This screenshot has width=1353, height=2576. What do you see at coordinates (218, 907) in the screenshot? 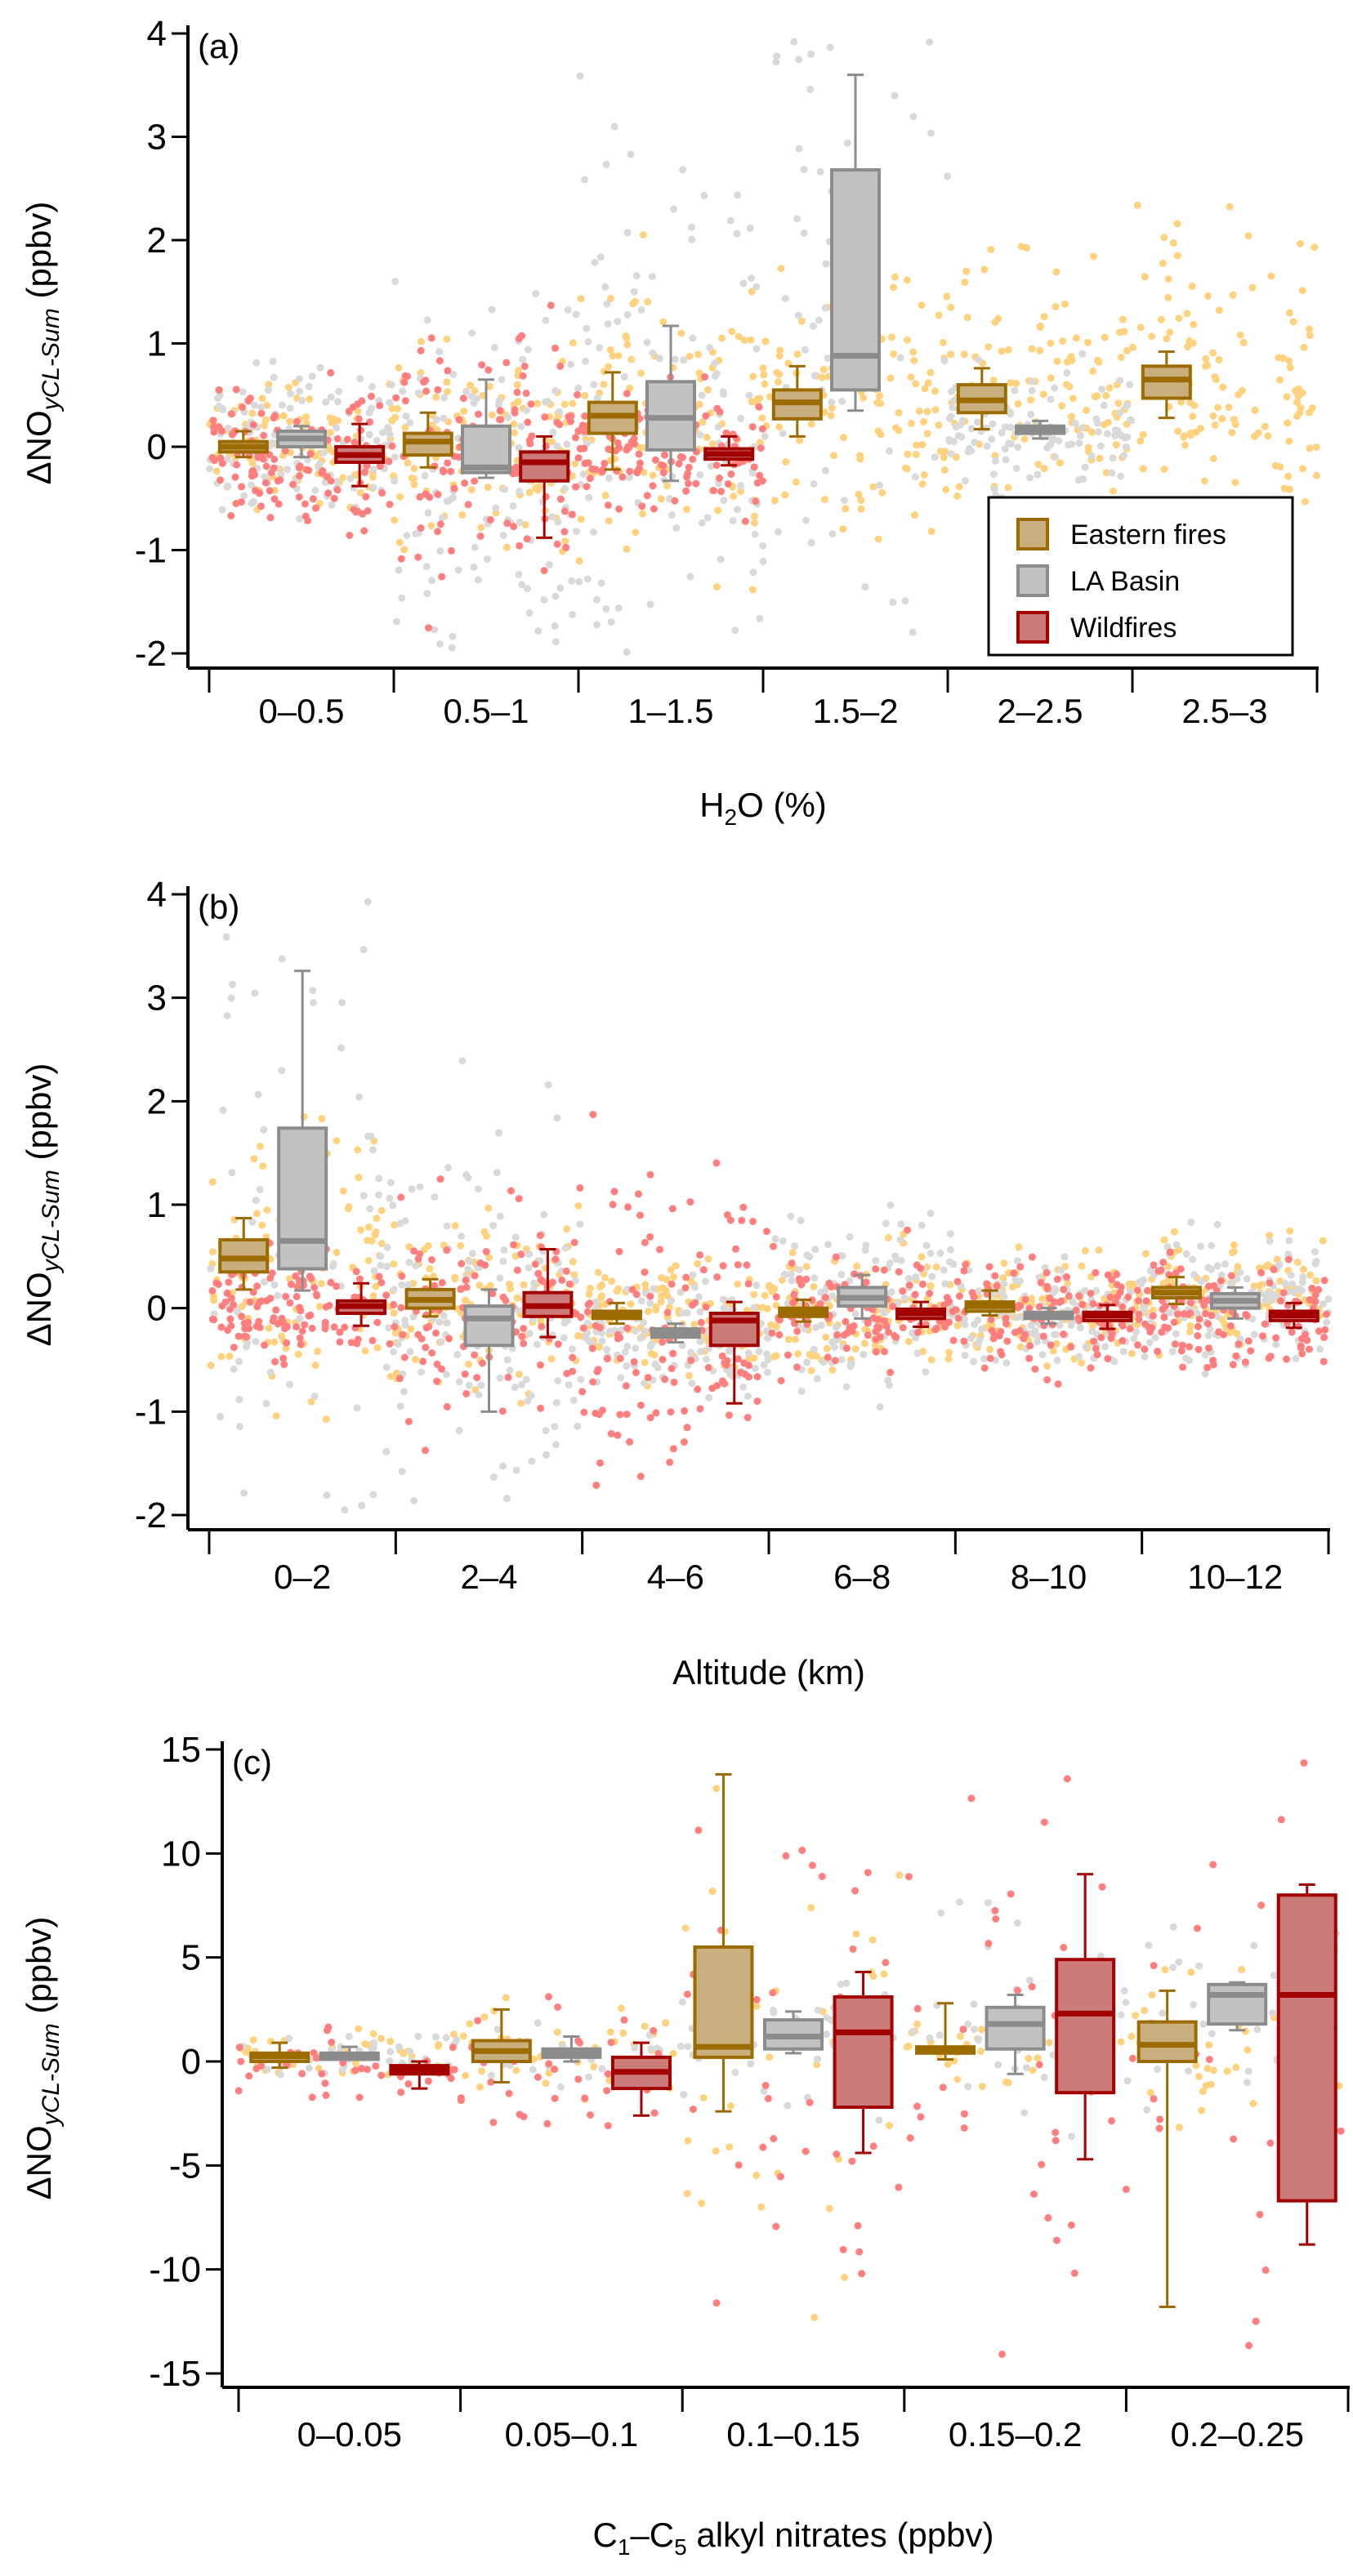
I see `panel-label: (b)` at bounding box center [218, 907].